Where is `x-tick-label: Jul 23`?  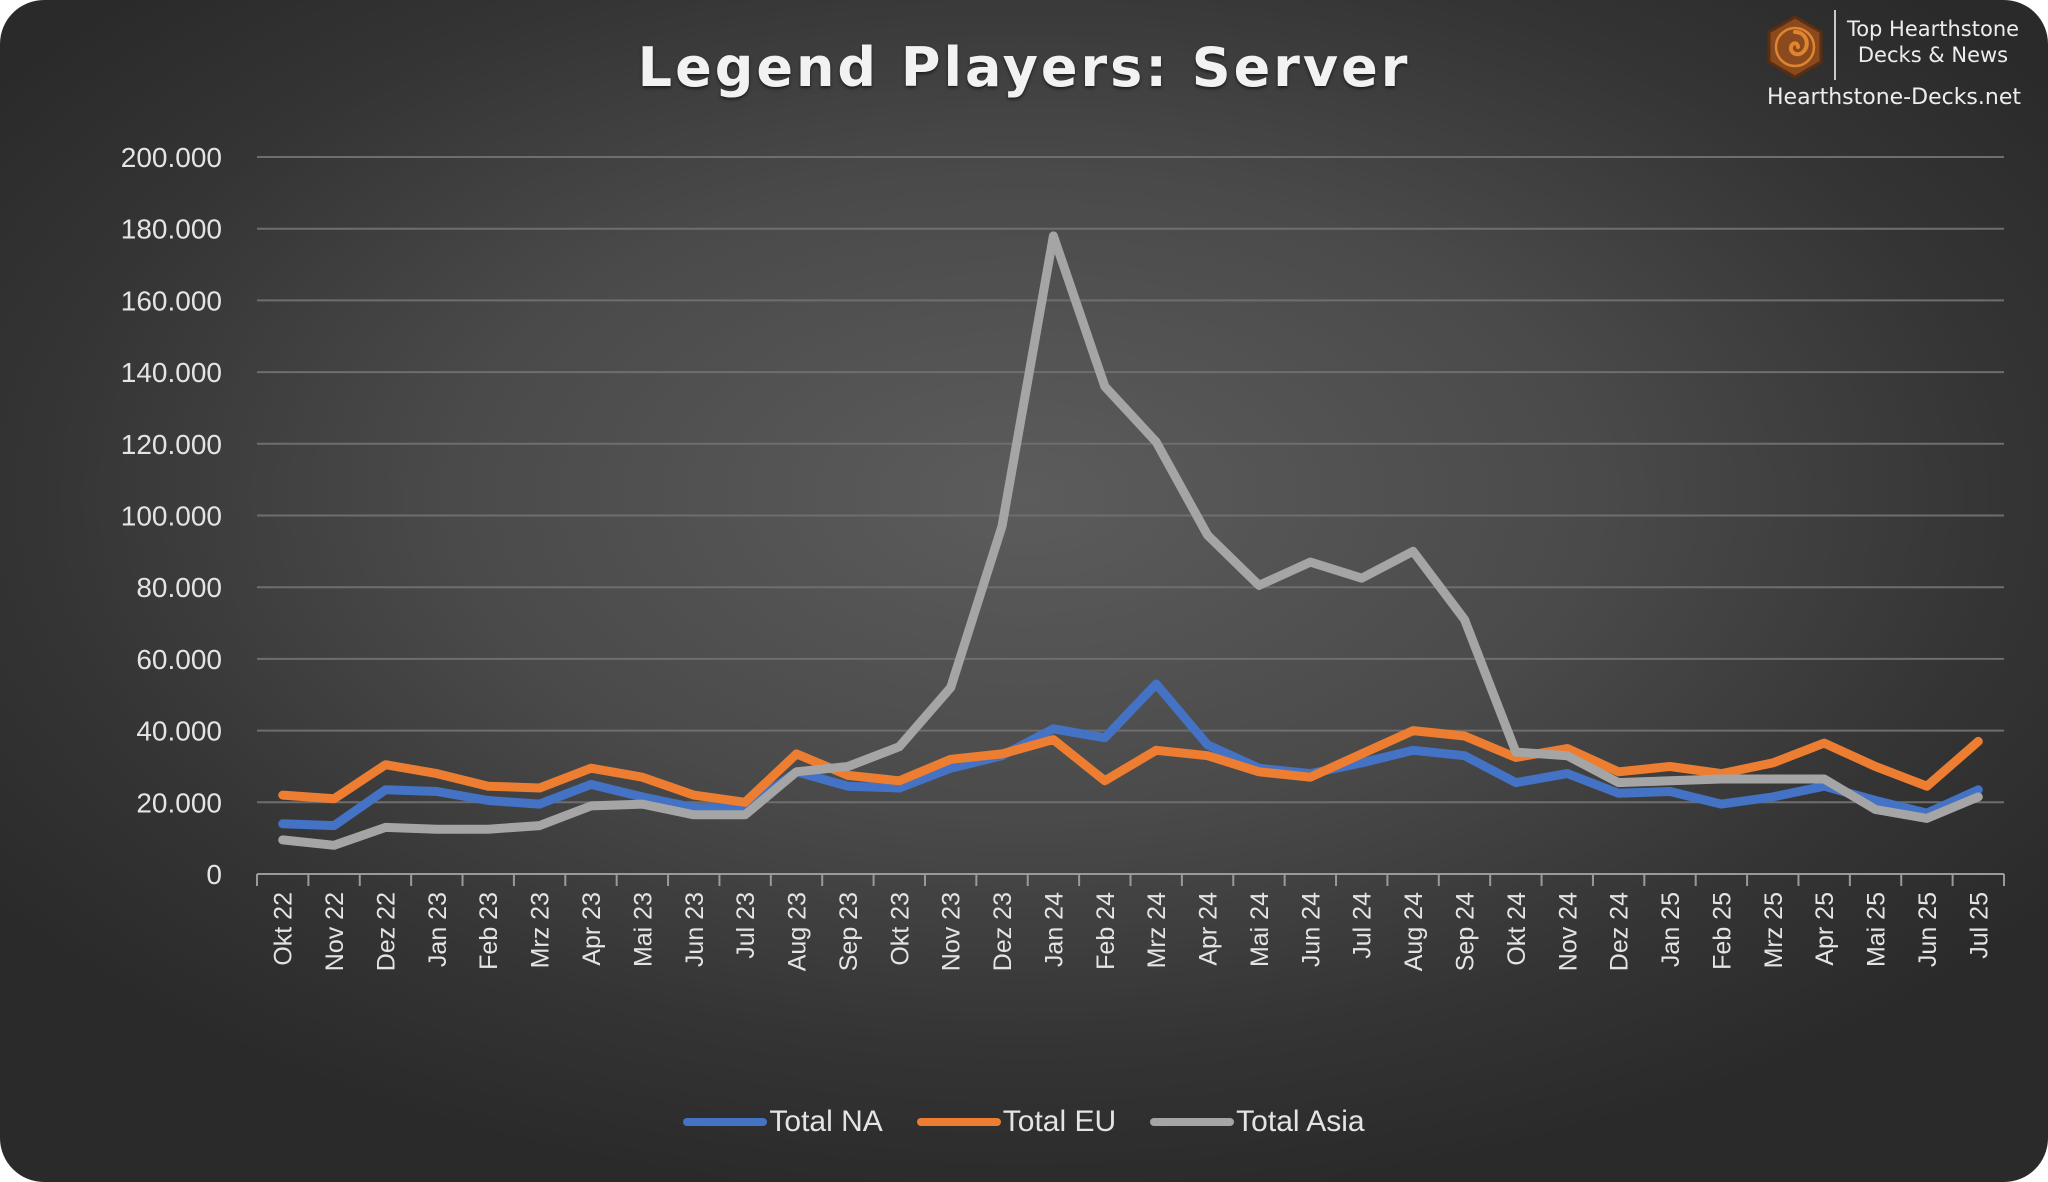
x-tick-label: Jul 23 is located at coordinates (746, 925).